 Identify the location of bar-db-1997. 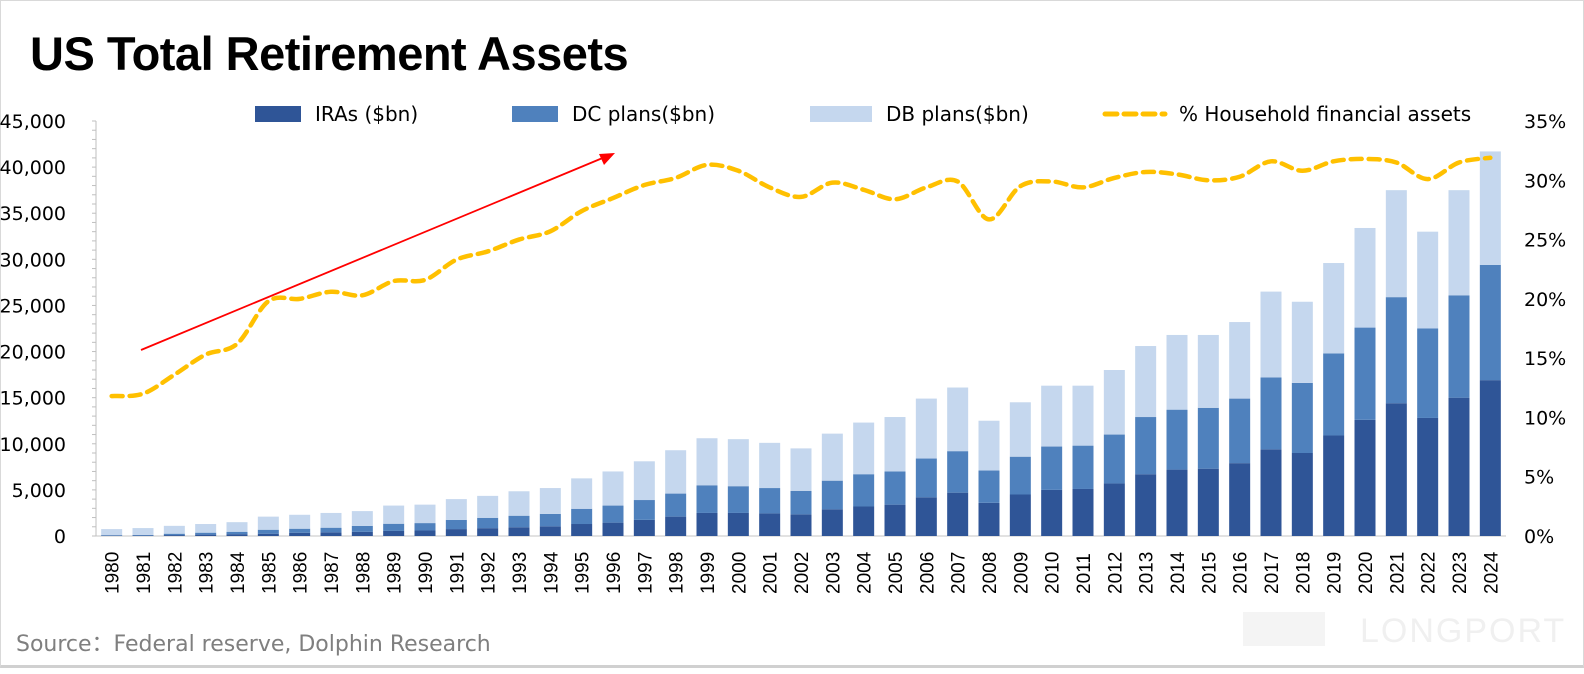
(644, 481).